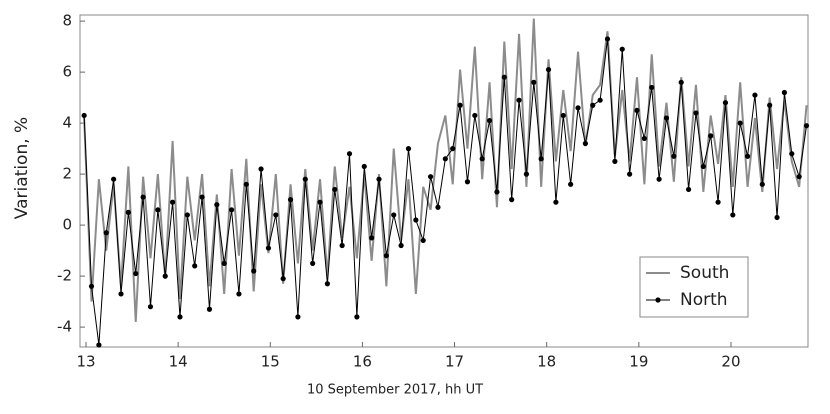  What do you see at coordinates (67, 21) in the screenshot?
I see `y-tick-label: 8` at bounding box center [67, 21].